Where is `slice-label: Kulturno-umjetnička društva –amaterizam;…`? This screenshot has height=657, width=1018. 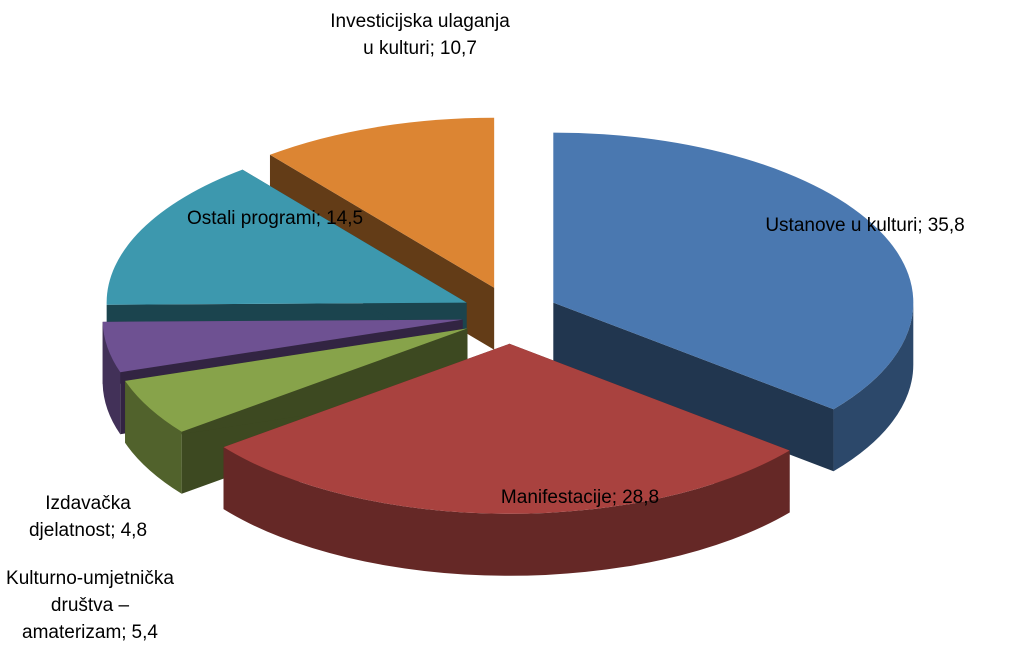 slice-label: Kulturno-umjetnička društva –amaterizam;… is located at coordinates (90, 605).